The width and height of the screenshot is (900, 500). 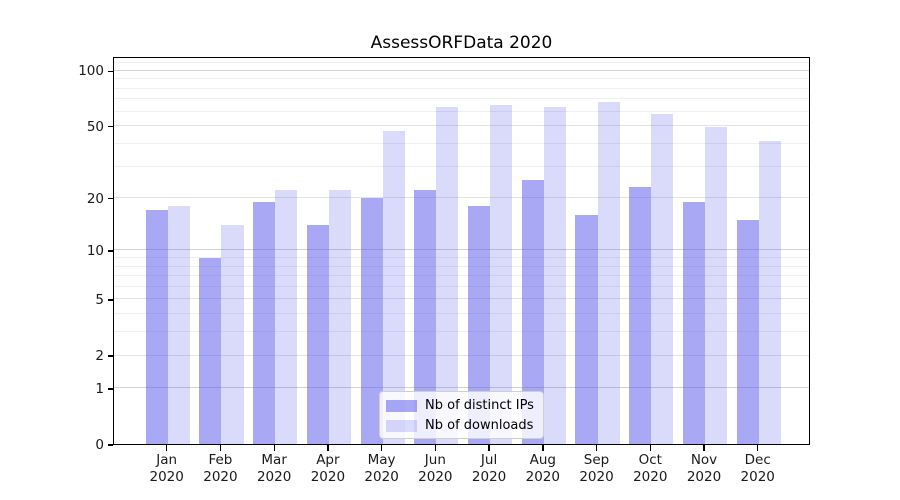 I want to click on x-tick-mark-mar, so click(x=274, y=448).